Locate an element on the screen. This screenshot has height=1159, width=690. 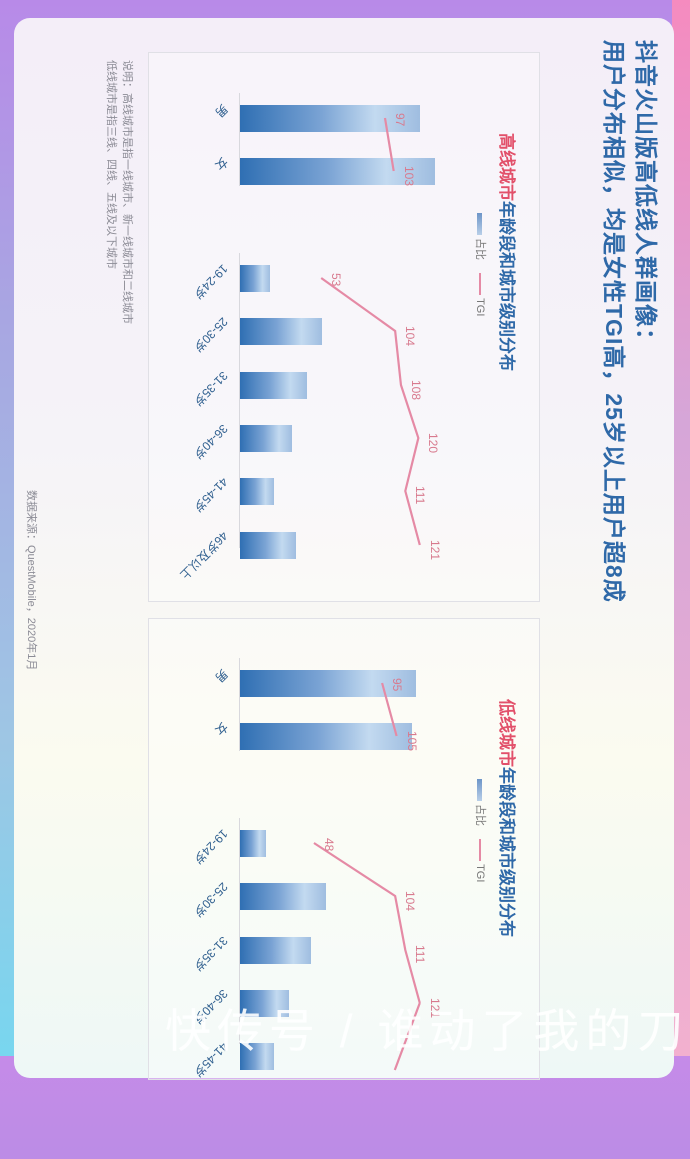
note-line-1: 说明：高线城市是指一线城市、新一线城市和二线城市 is located at coordinates (127, 192).